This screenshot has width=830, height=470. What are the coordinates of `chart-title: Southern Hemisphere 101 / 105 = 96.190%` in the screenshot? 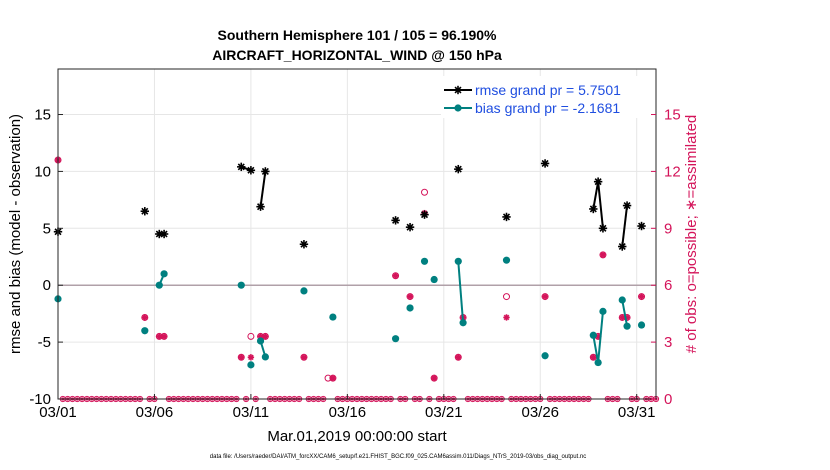 It's located at (358, 35).